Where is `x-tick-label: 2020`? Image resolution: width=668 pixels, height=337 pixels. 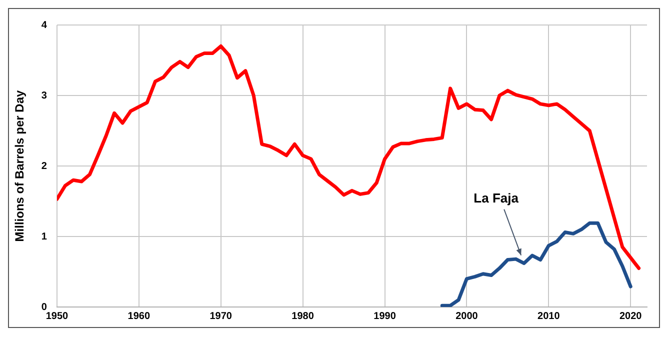
x-tick-label: 2020 is located at coordinates (630, 316).